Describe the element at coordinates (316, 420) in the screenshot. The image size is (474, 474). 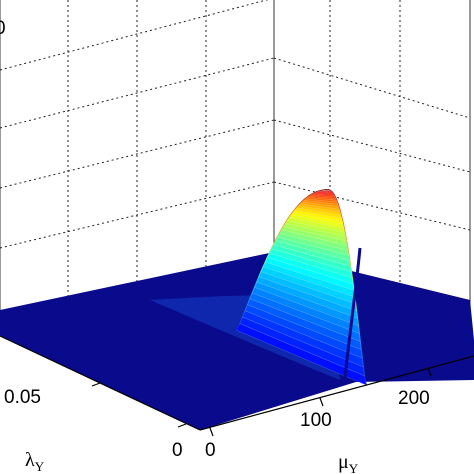
I see `x-tick-label-100: 100` at that location.